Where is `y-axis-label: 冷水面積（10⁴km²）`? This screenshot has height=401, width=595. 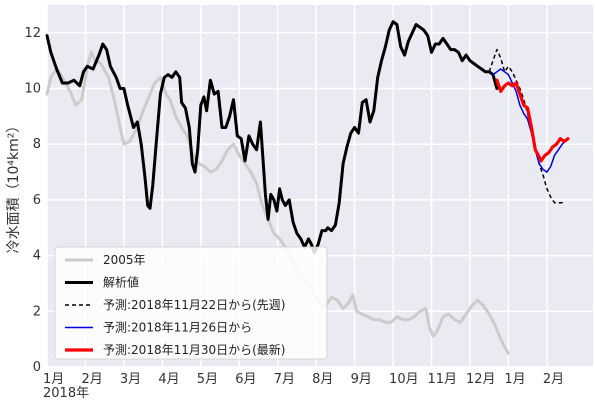
y-axis-label: 冷水面積（10⁴km²） is located at coordinates (14, 186).